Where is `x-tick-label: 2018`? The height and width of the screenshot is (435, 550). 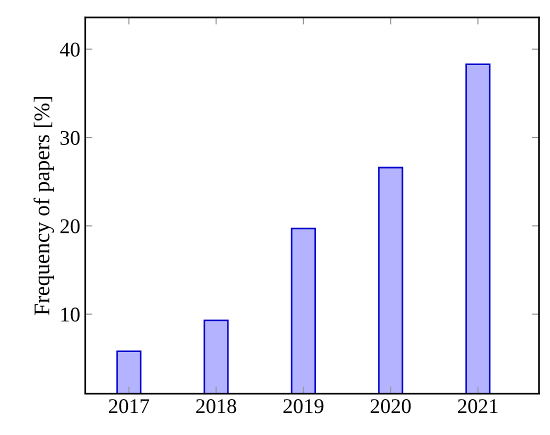 x-tick-label: 2018 is located at coordinates (216, 406).